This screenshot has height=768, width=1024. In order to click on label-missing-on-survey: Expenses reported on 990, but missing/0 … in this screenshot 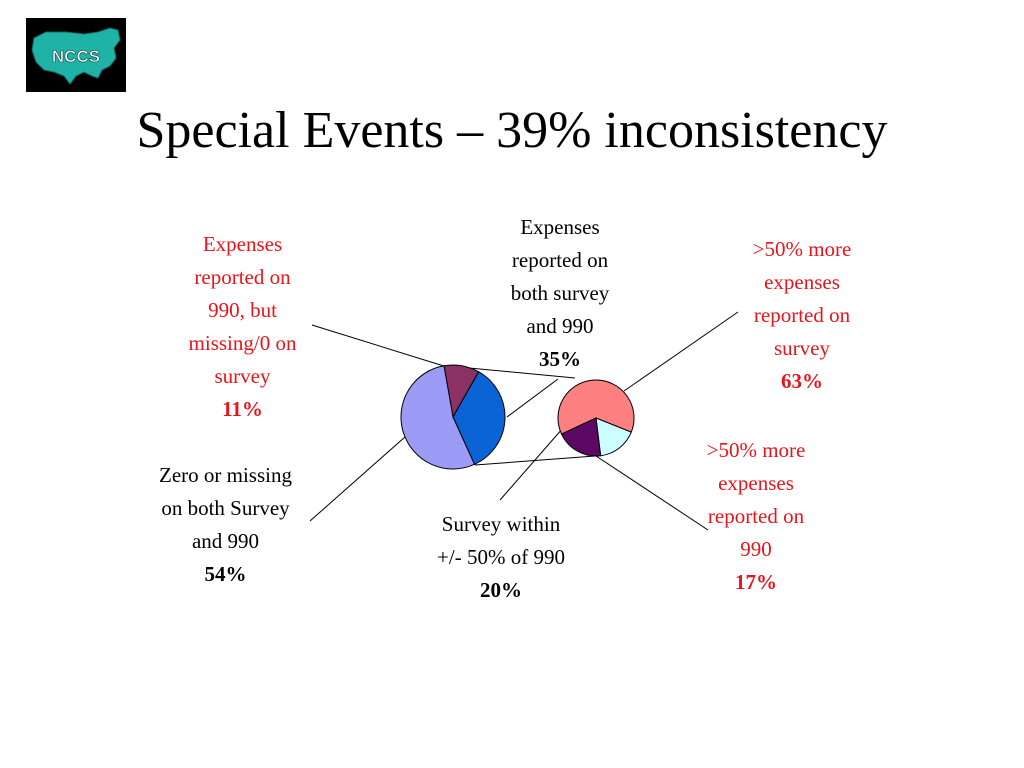, I will do `click(242, 327)`.